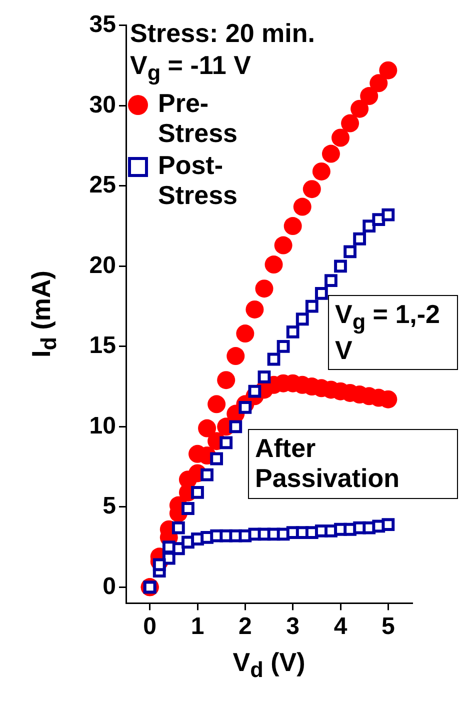 The width and height of the screenshot is (466, 701). Describe the element at coordinates (109, 586) in the screenshot. I see `y-tick-label: 0` at that location.